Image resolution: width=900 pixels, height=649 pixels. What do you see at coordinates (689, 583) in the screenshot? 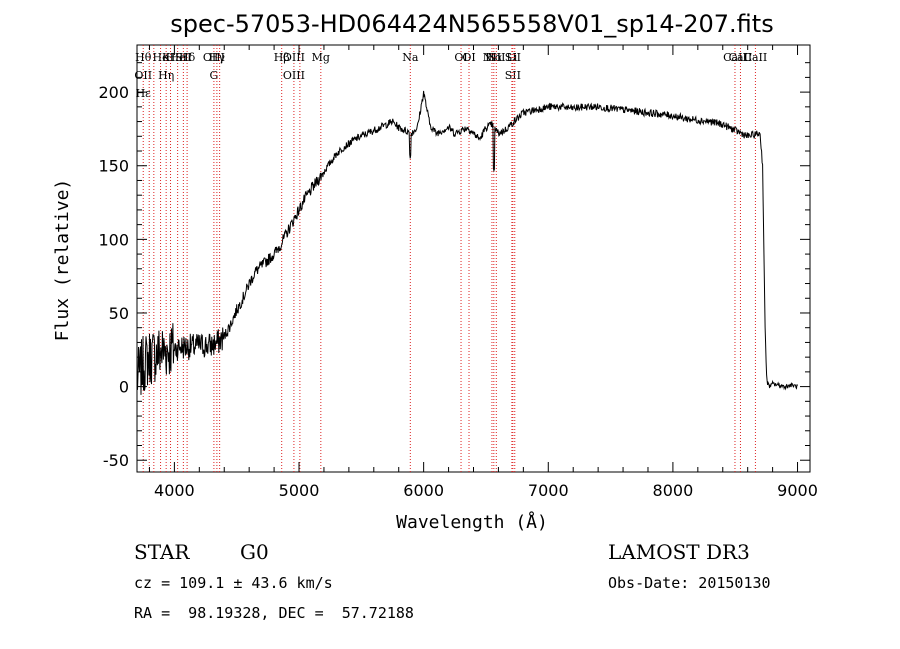
I see `observation-date: Obs-Date: 20150130` at bounding box center [689, 583].